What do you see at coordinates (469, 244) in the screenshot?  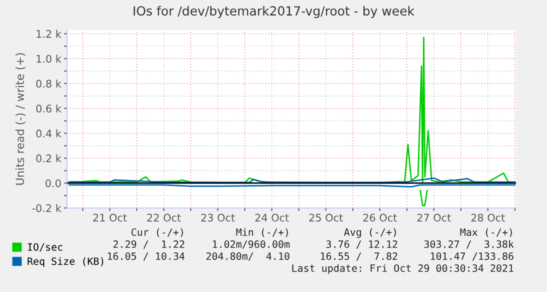 I see `text: 303.27 / 3.38k` at bounding box center [469, 244].